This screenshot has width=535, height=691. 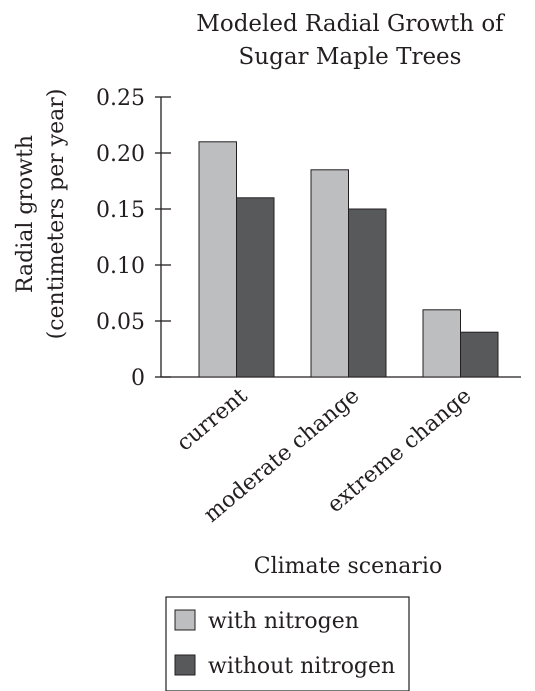 I want to click on y-tick-label: 0.05, so click(x=120, y=322).